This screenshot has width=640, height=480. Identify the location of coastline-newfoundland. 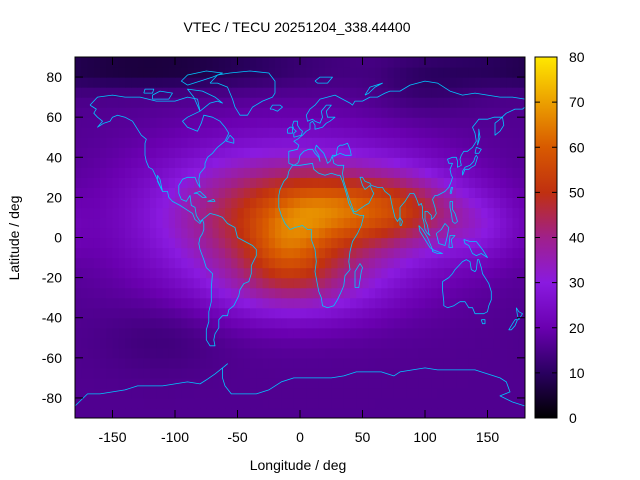
(230, 139).